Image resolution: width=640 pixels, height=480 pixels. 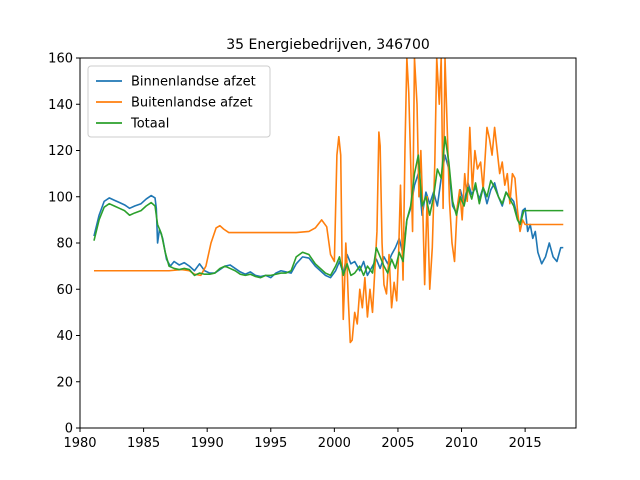 What do you see at coordinates (69, 429) in the screenshot?
I see `y-tick-label: 0` at bounding box center [69, 429].